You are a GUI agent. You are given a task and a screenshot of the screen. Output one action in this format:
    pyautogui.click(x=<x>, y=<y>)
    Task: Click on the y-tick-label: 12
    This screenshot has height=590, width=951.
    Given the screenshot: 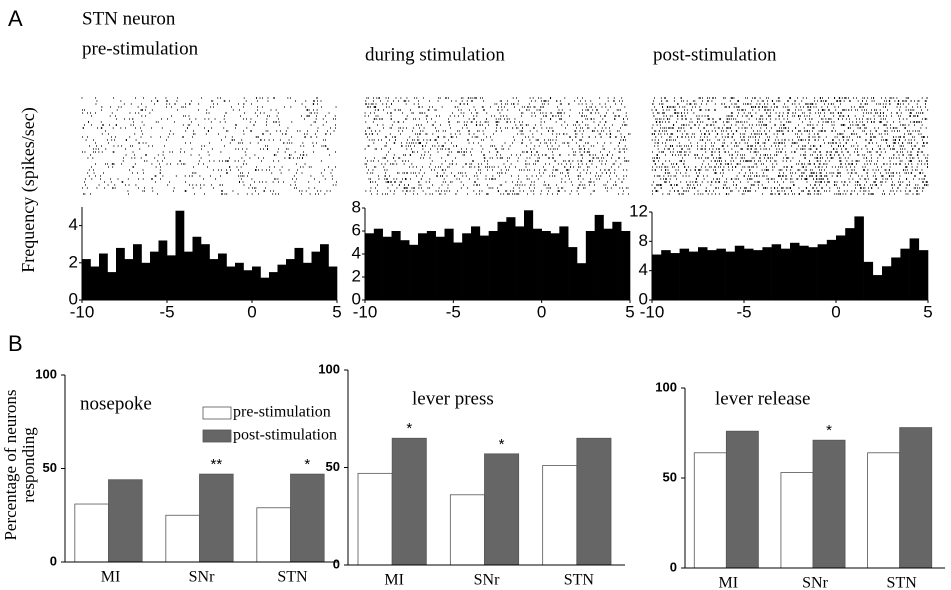 What is the action you would take?
    pyautogui.click(x=638, y=210)
    